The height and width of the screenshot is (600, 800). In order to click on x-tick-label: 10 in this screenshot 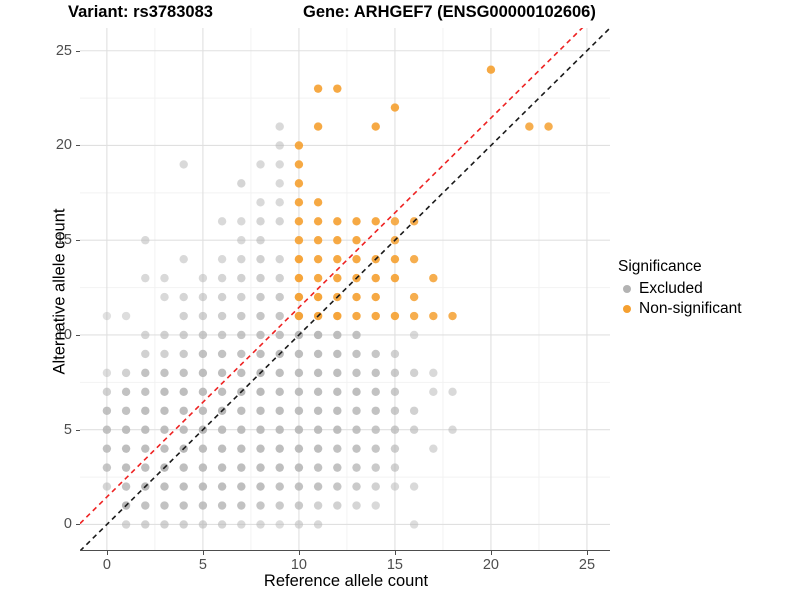, I will do `click(298, 565)`.